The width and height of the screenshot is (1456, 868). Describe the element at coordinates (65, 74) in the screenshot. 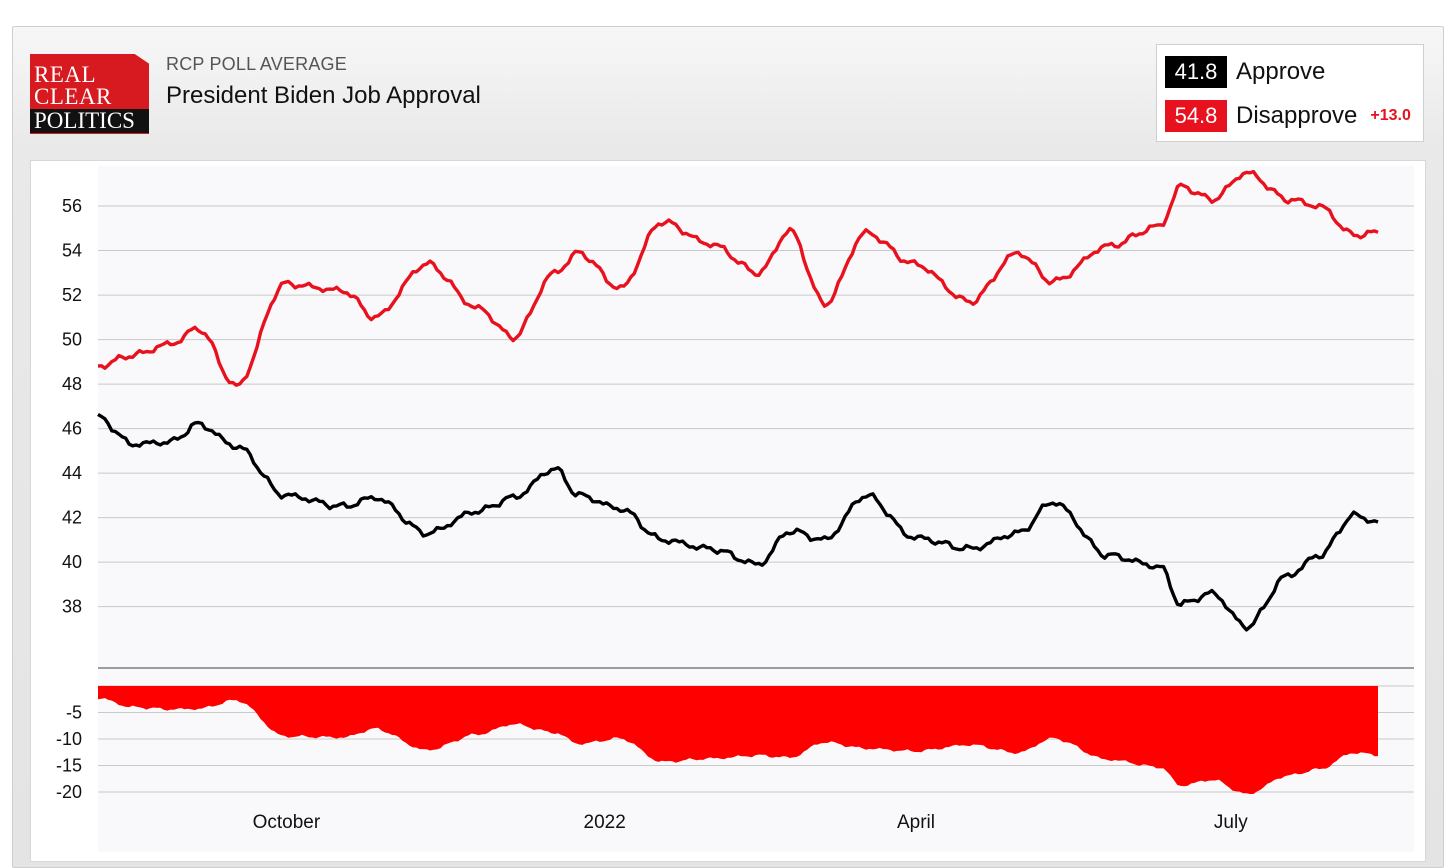

I see `logo-line-real: REAL` at that location.